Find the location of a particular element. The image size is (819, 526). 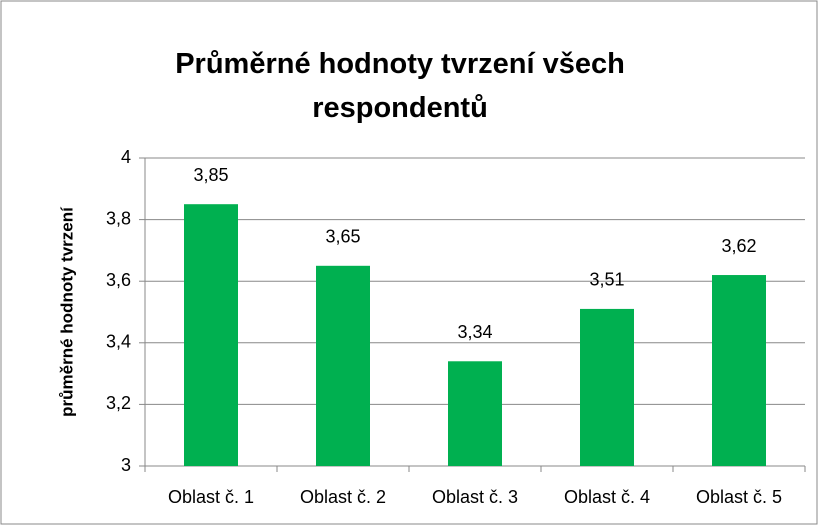

y-tick-label: 3,6 is located at coordinates (118, 280).